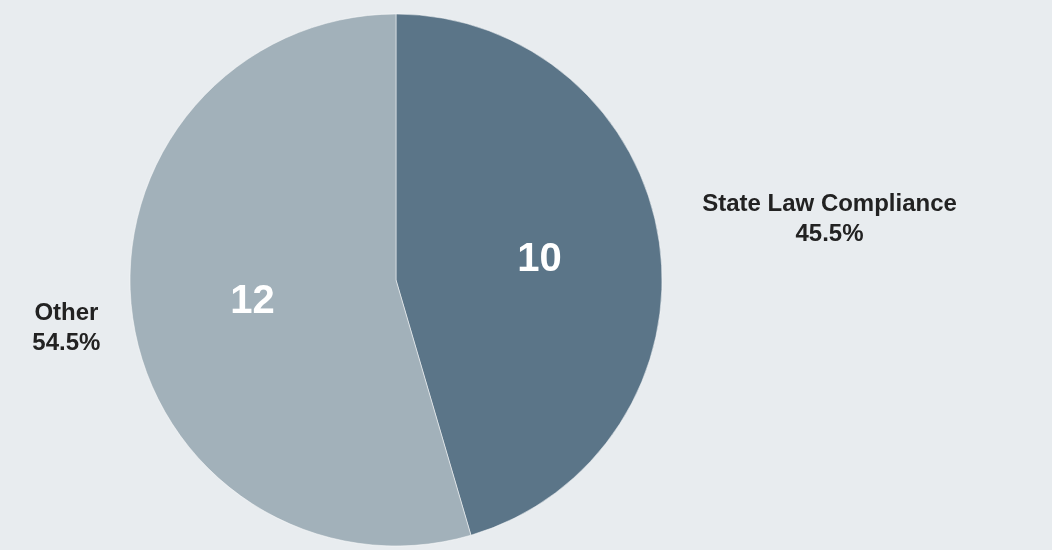  What do you see at coordinates (829, 202) in the screenshot?
I see `slice-label: State Law Compliance` at bounding box center [829, 202].